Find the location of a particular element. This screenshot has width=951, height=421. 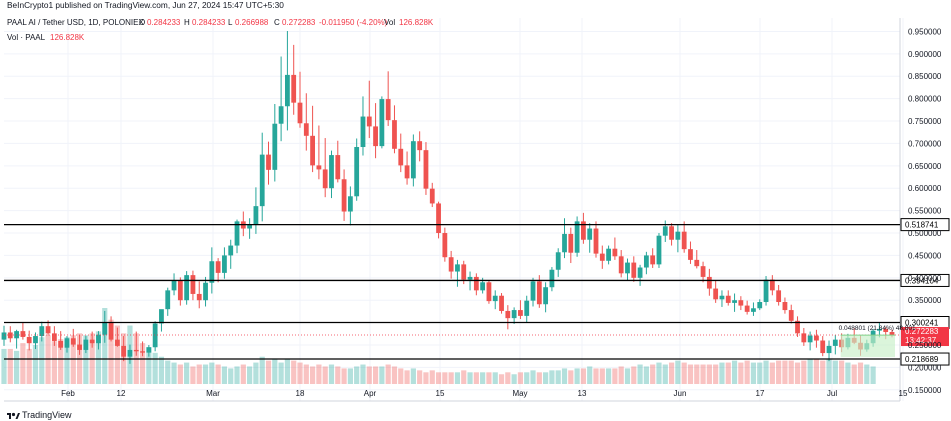

x-axis-tick-label: May is located at coordinates (519, 393).